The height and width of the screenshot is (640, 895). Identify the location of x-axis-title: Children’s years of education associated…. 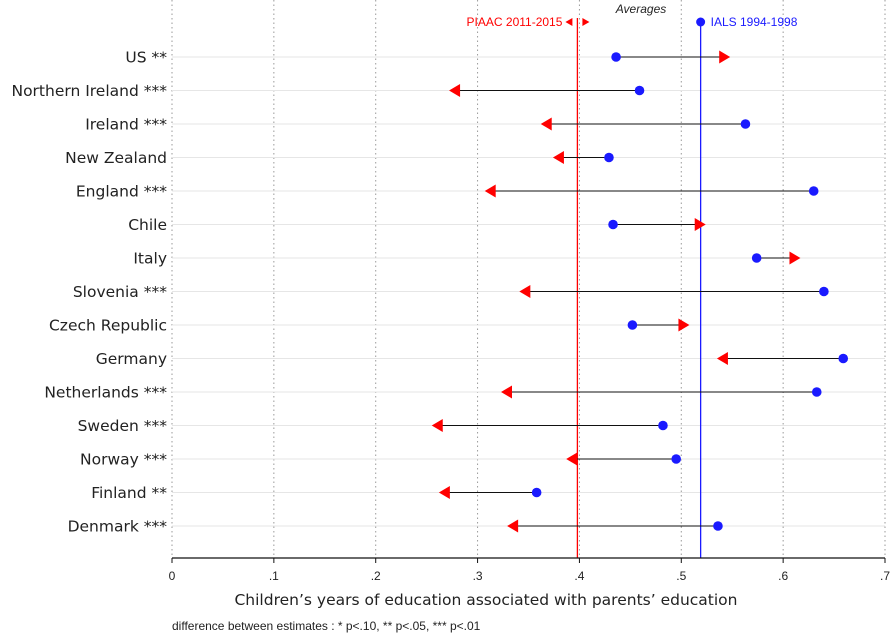
(485, 600).